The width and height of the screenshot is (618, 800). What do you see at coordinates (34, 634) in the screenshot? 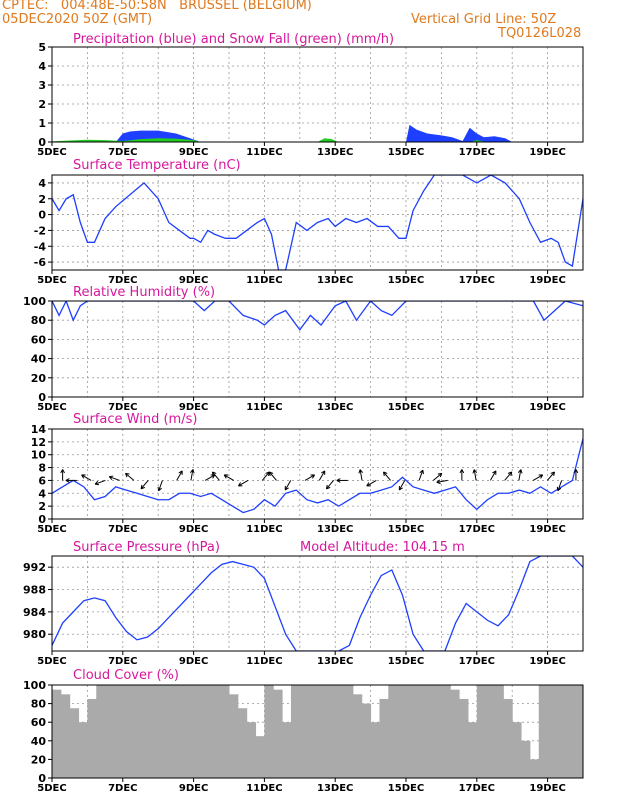
I see `y-tick-label: 980` at bounding box center [34, 634].